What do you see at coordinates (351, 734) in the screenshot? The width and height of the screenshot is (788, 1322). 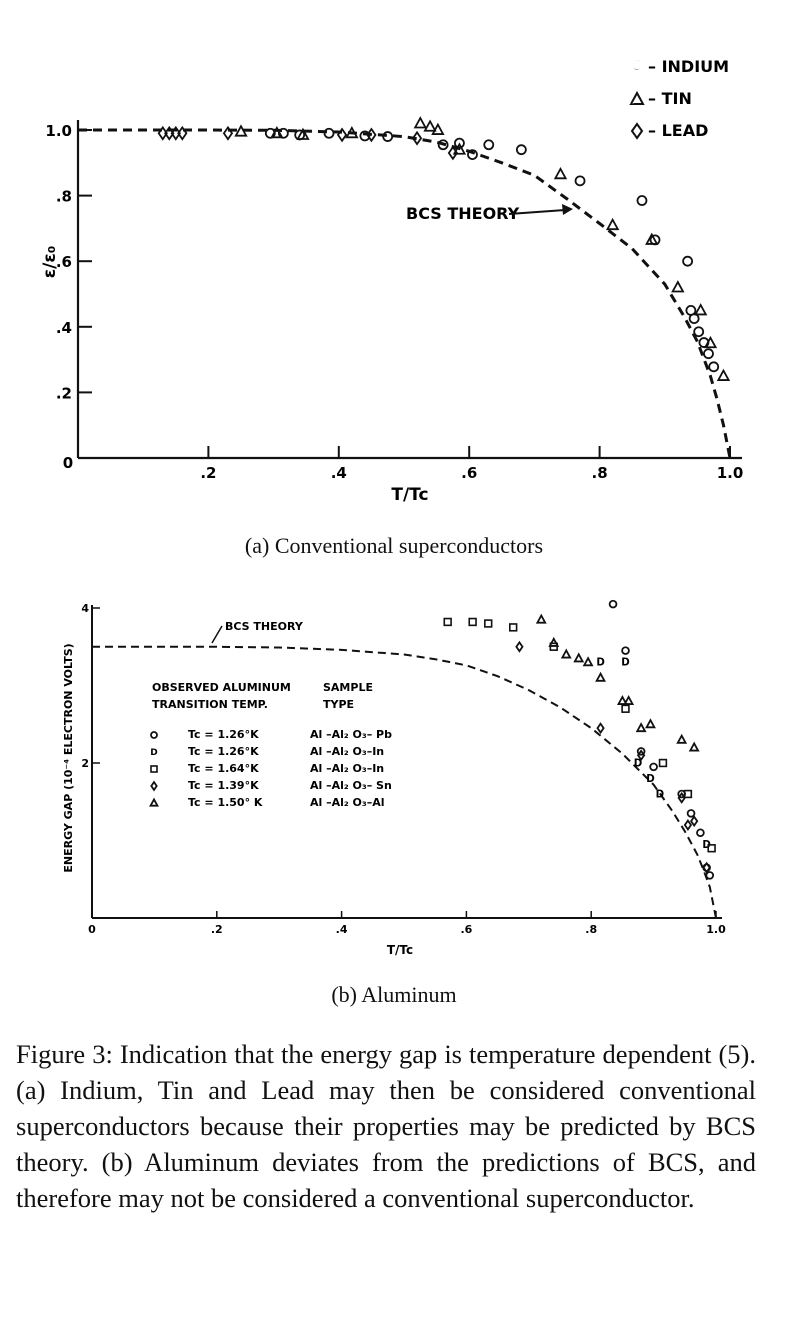 I see `legend-sample-type: Al –Al₂ O₃– Pb` at bounding box center [351, 734].